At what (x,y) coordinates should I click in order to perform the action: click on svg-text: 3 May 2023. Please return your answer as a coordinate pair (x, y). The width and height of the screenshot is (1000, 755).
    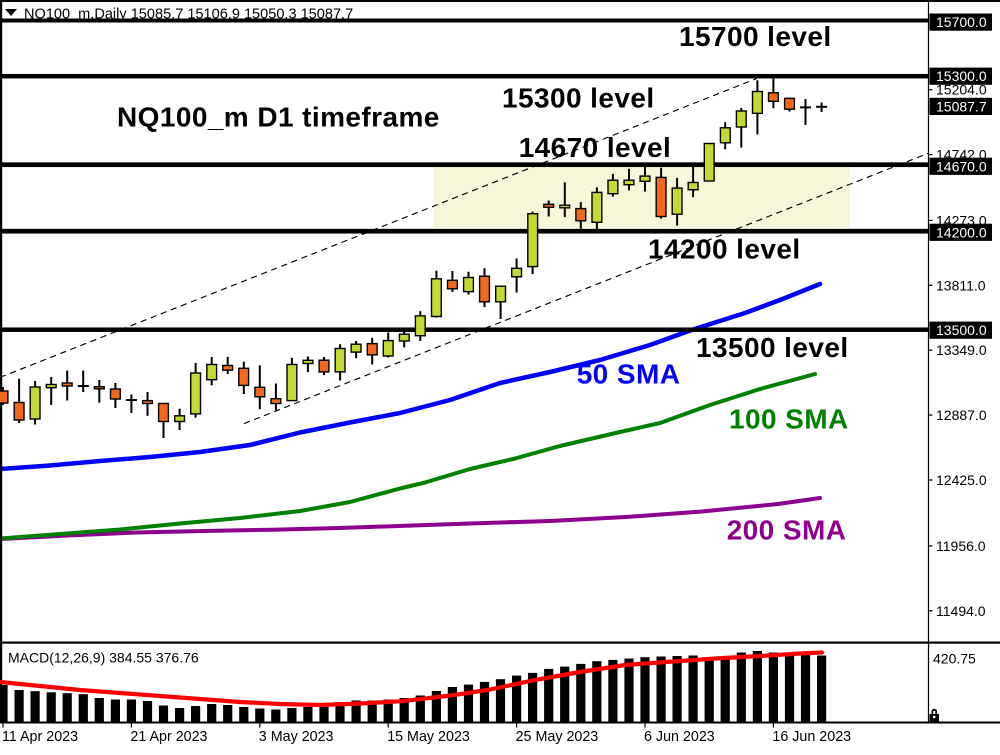
    Looking at the image, I should click on (296, 737).